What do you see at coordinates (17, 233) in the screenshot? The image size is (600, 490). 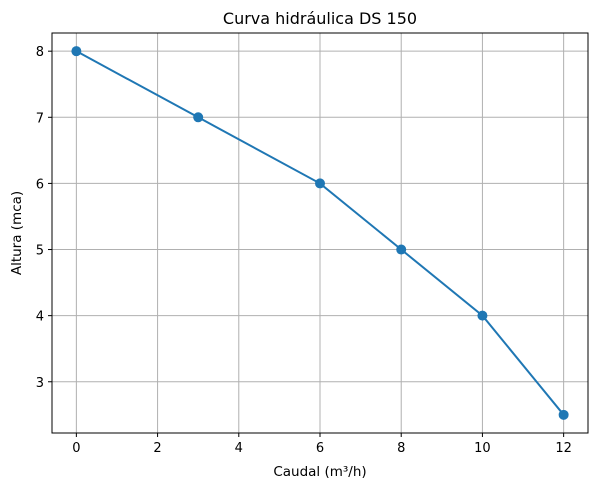 I see `y-axis-label: Altura (mca)` at bounding box center [17, 233].